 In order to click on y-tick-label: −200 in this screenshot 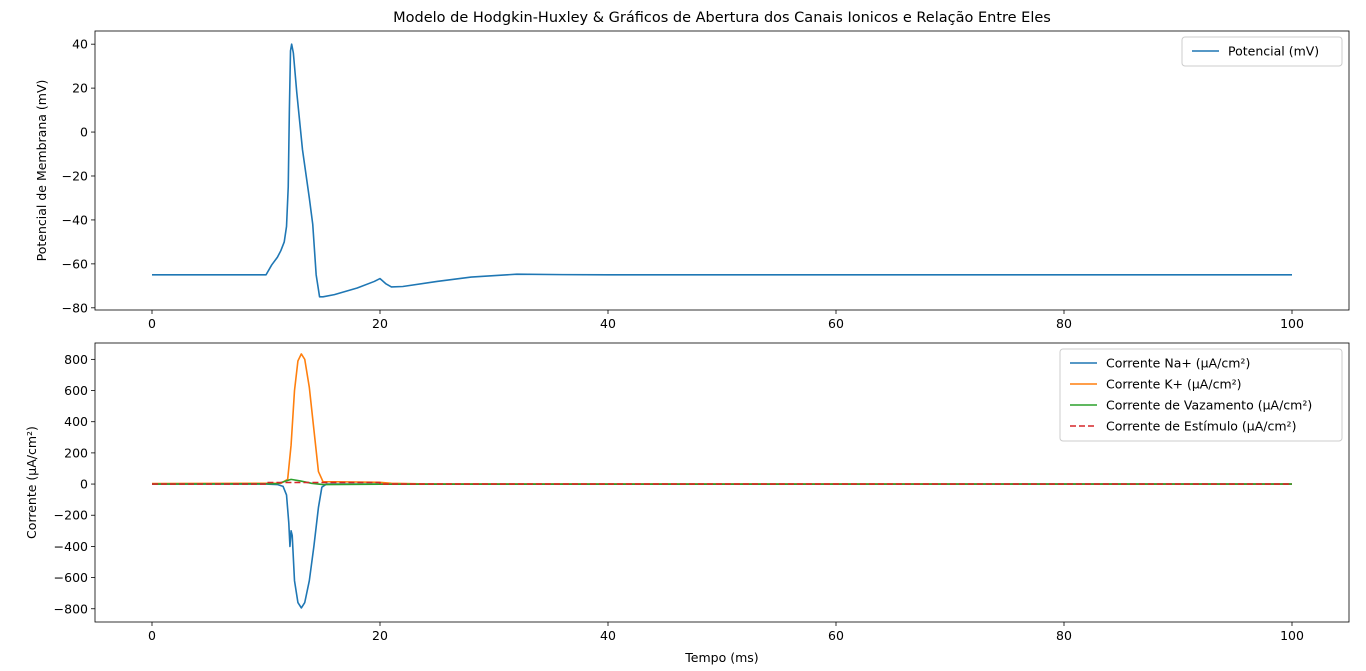, I will do `click(71, 515)`.